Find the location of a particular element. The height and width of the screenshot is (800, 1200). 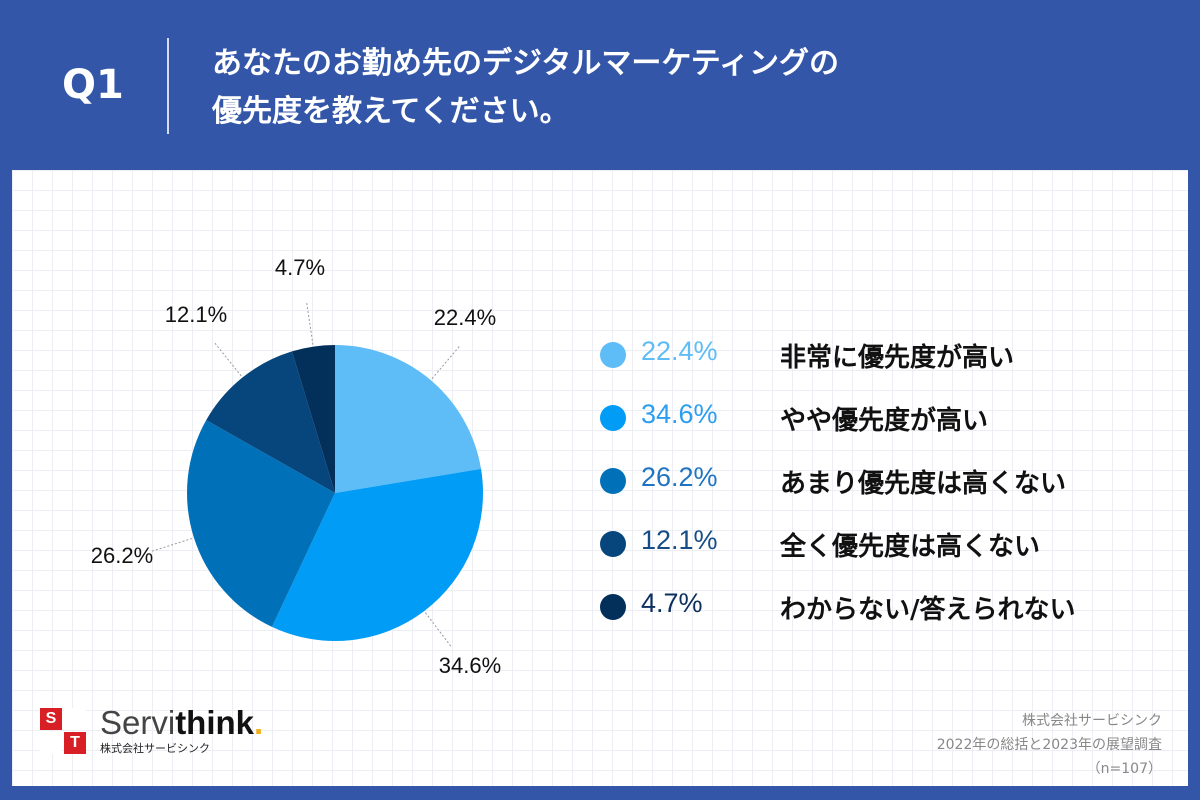

slice-data-label: 22.4% is located at coordinates (465, 317).